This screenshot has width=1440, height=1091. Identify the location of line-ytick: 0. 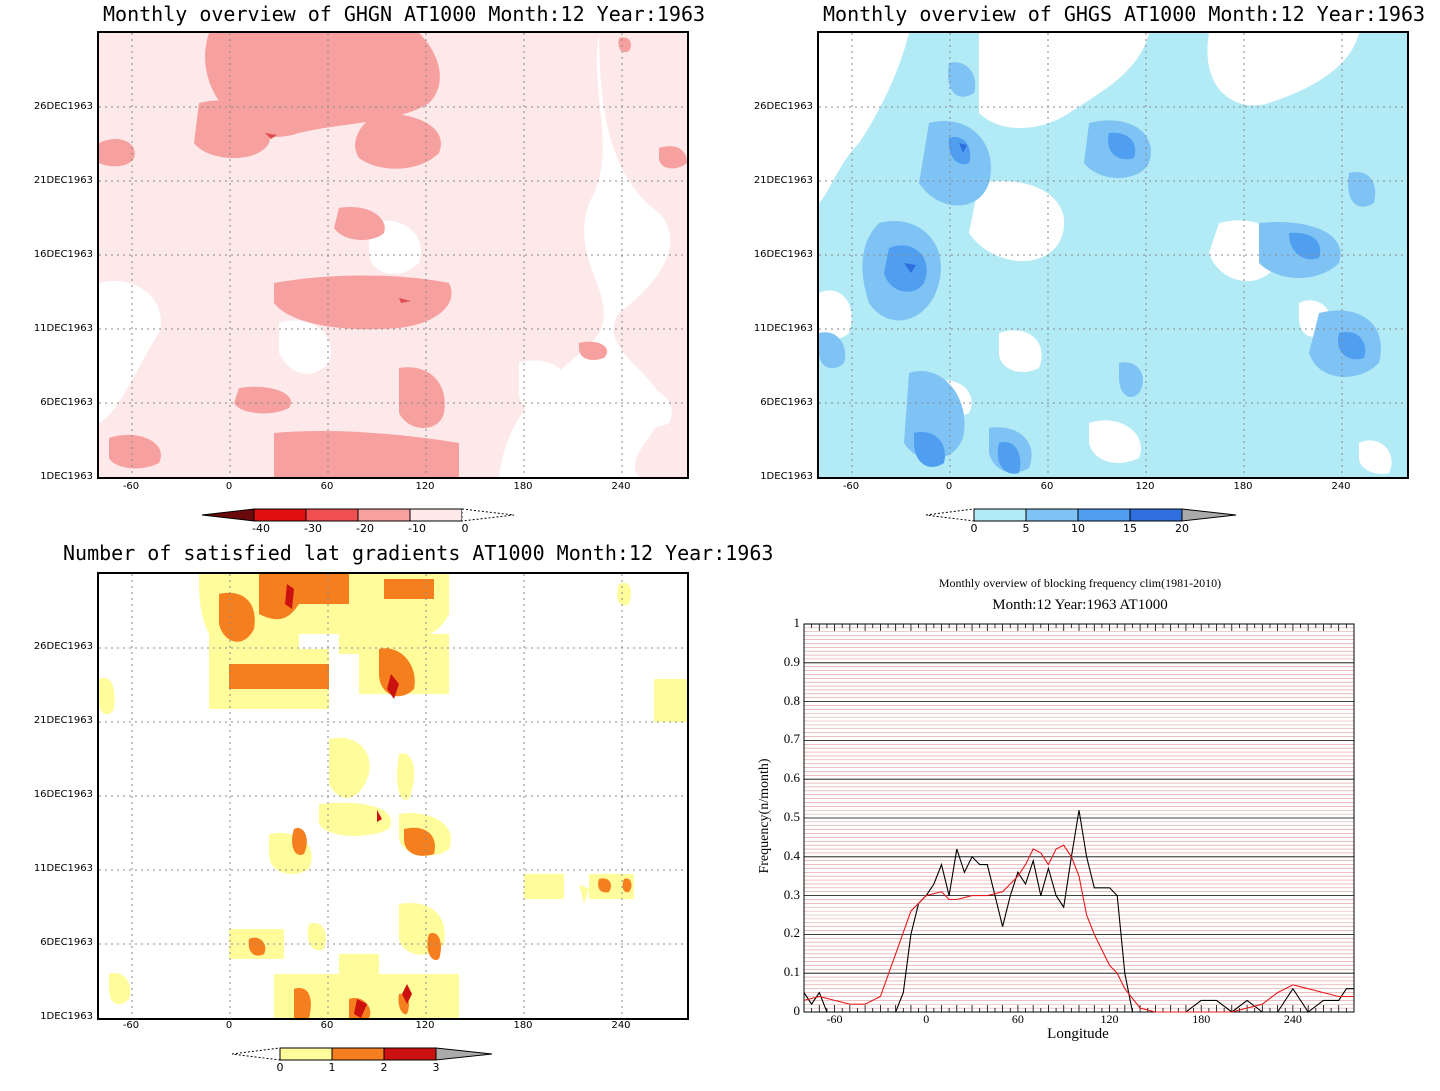
(797, 1010).